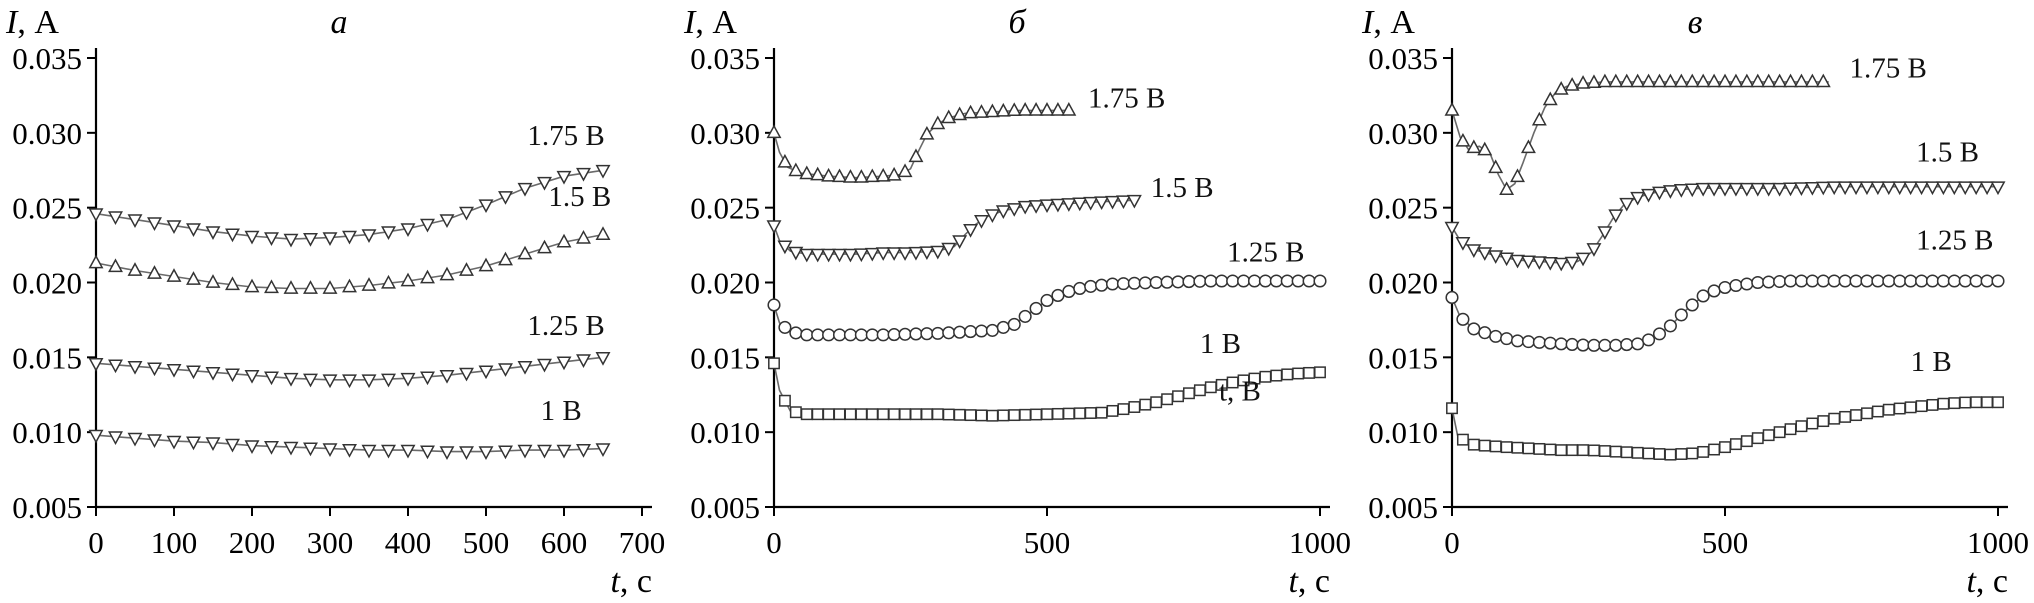  Describe the element at coordinates (1240, 392) in the screenshot. I see `annotation-label: t, В` at that location.